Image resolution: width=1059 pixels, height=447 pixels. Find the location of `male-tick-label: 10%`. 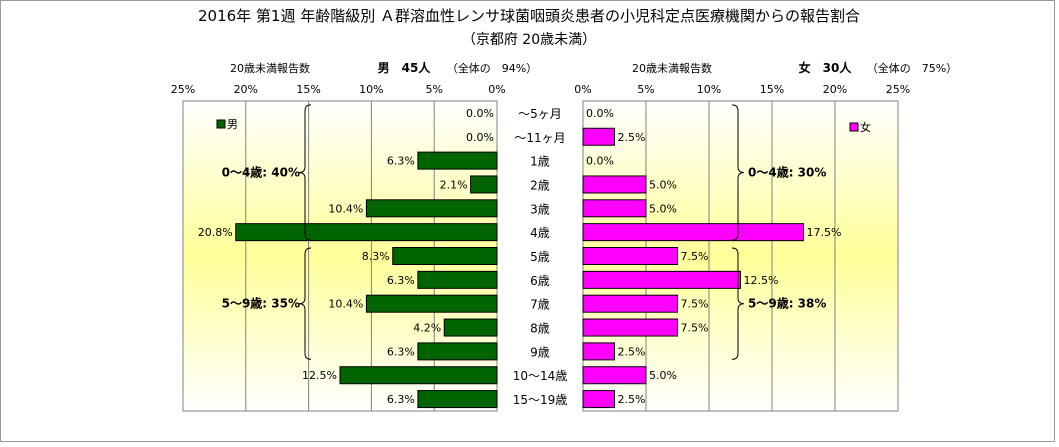

male-tick-label: 10% is located at coordinates (371, 89).